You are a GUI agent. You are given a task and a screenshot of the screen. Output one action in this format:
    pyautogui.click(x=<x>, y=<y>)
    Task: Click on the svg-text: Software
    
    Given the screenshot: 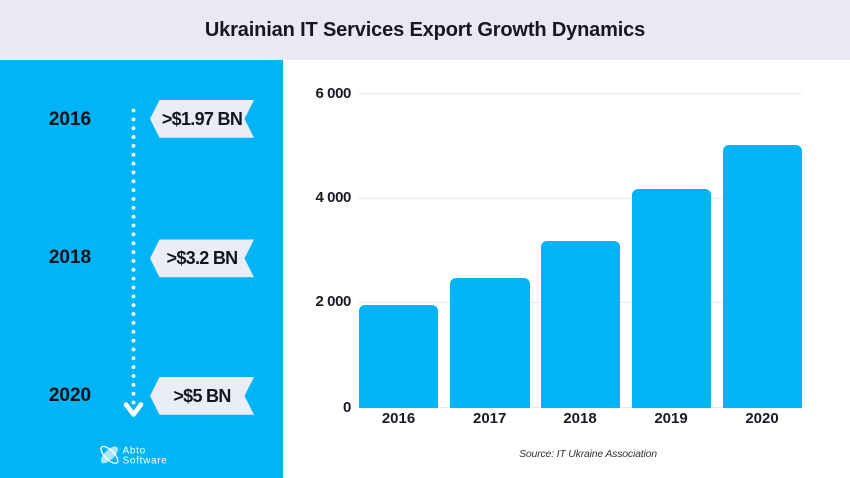 What is the action you would take?
    pyautogui.click(x=145, y=460)
    